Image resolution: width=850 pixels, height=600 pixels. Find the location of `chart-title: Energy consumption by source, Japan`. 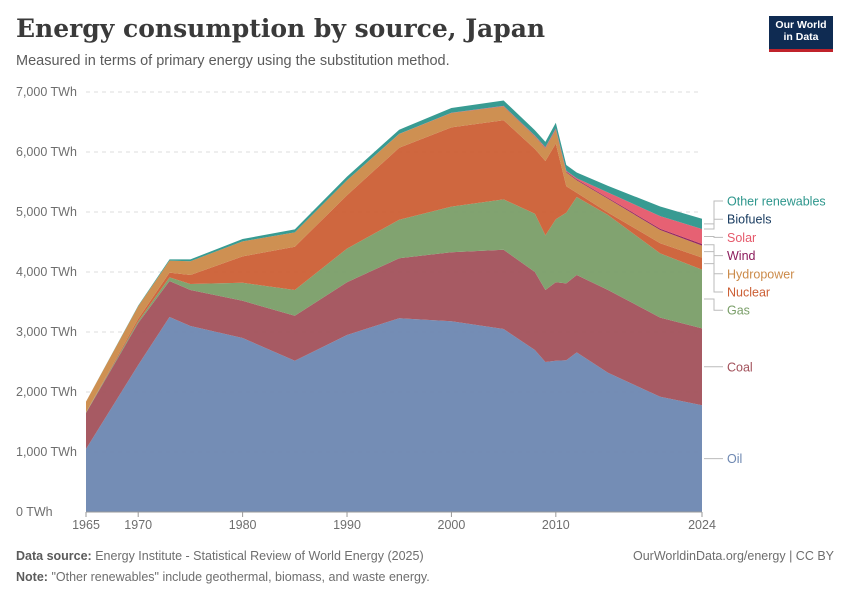

chart-title: Energy consumption by source, Japan is located at coordinates (281, 28).